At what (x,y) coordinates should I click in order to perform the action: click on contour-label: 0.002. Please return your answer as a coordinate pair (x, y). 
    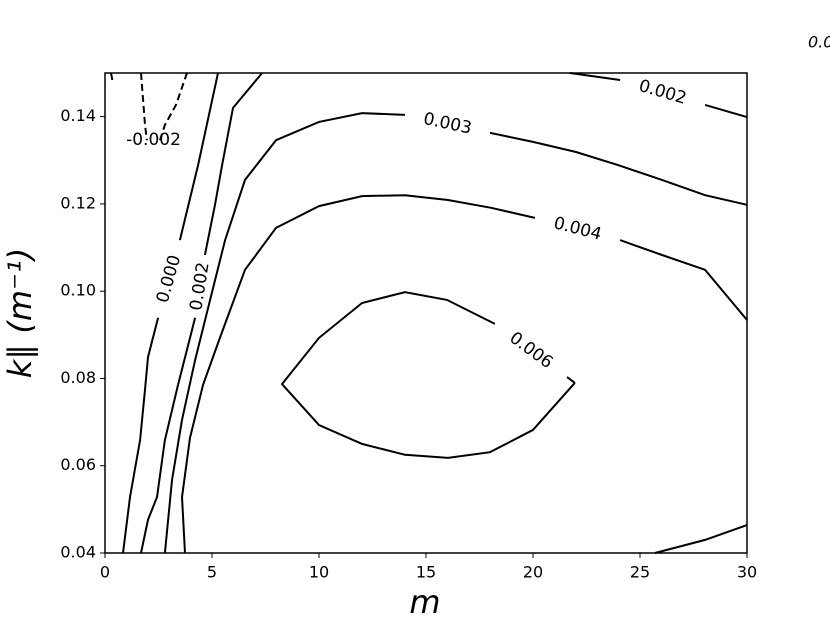
    Looking at the image, I should click on (662, 92).